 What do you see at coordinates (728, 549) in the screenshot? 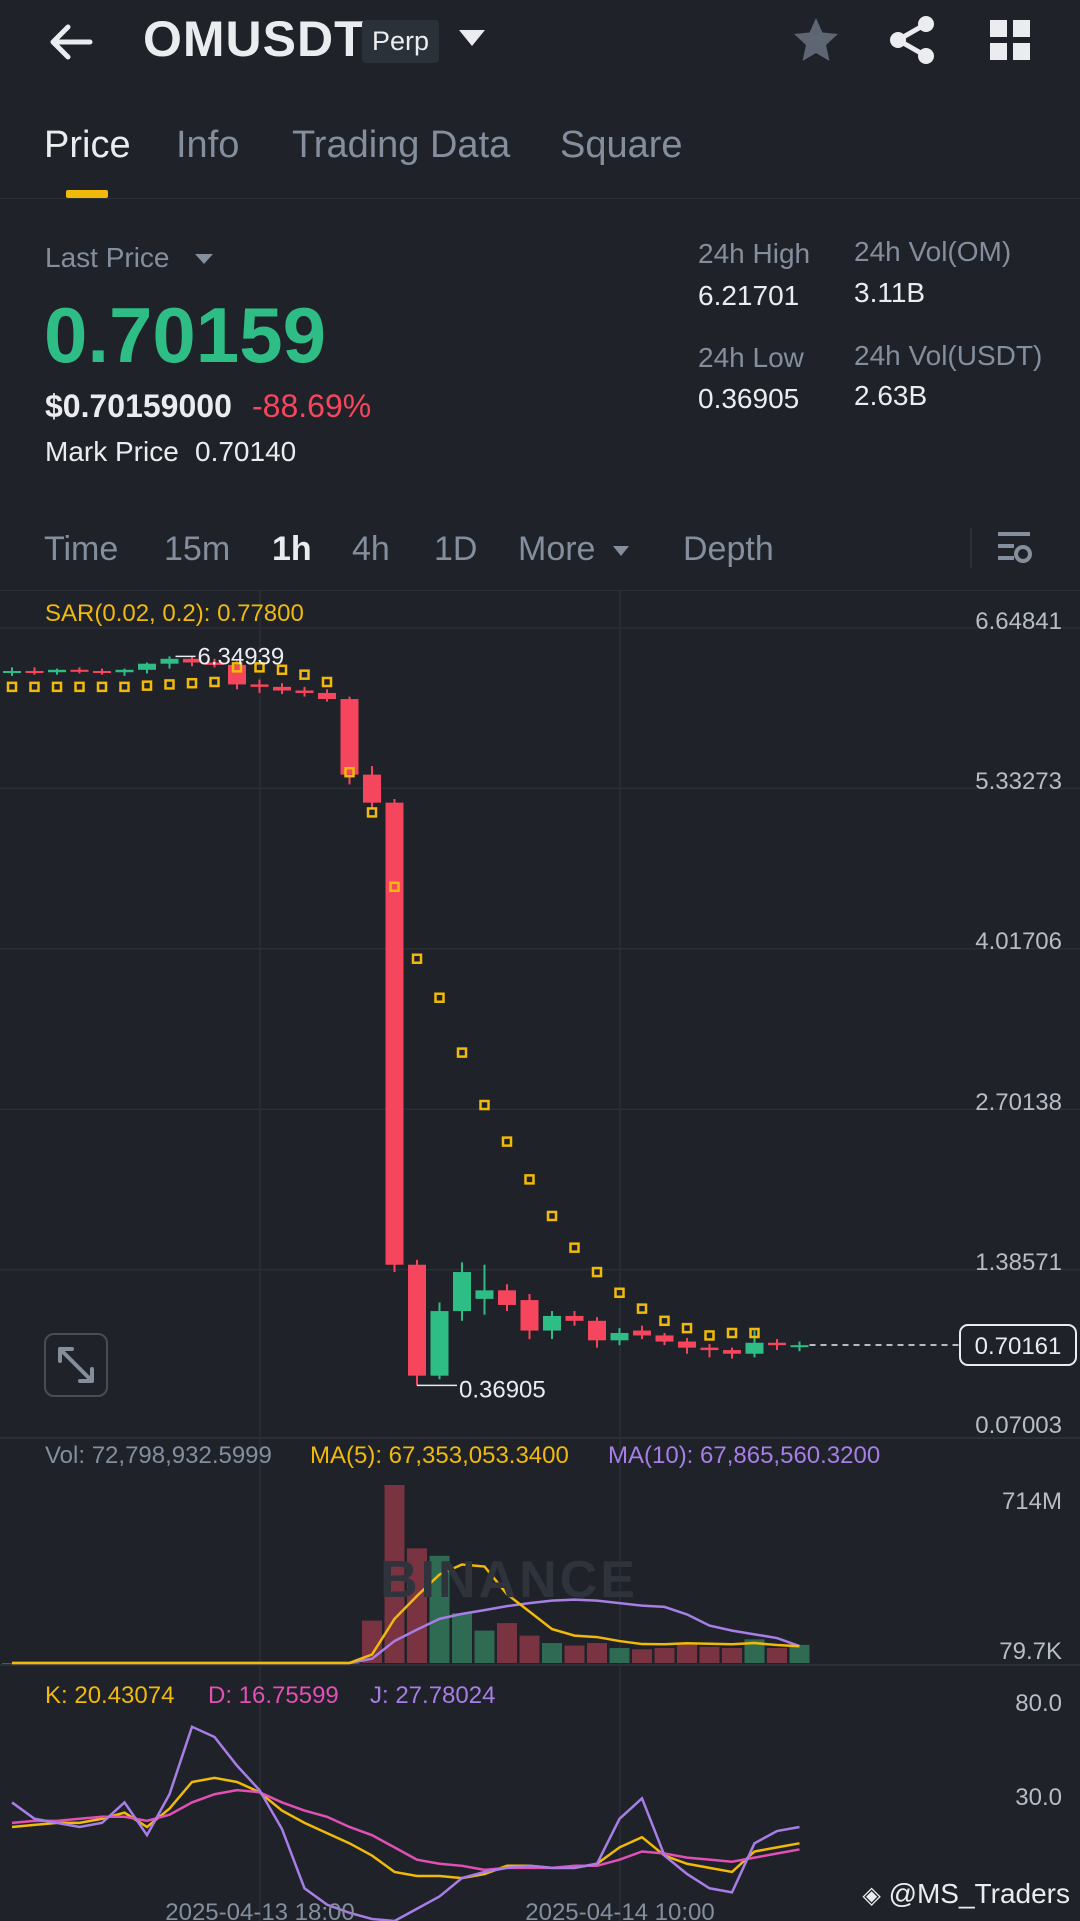
I see `interval-depth: Depth` at bounding box center [728, 549].